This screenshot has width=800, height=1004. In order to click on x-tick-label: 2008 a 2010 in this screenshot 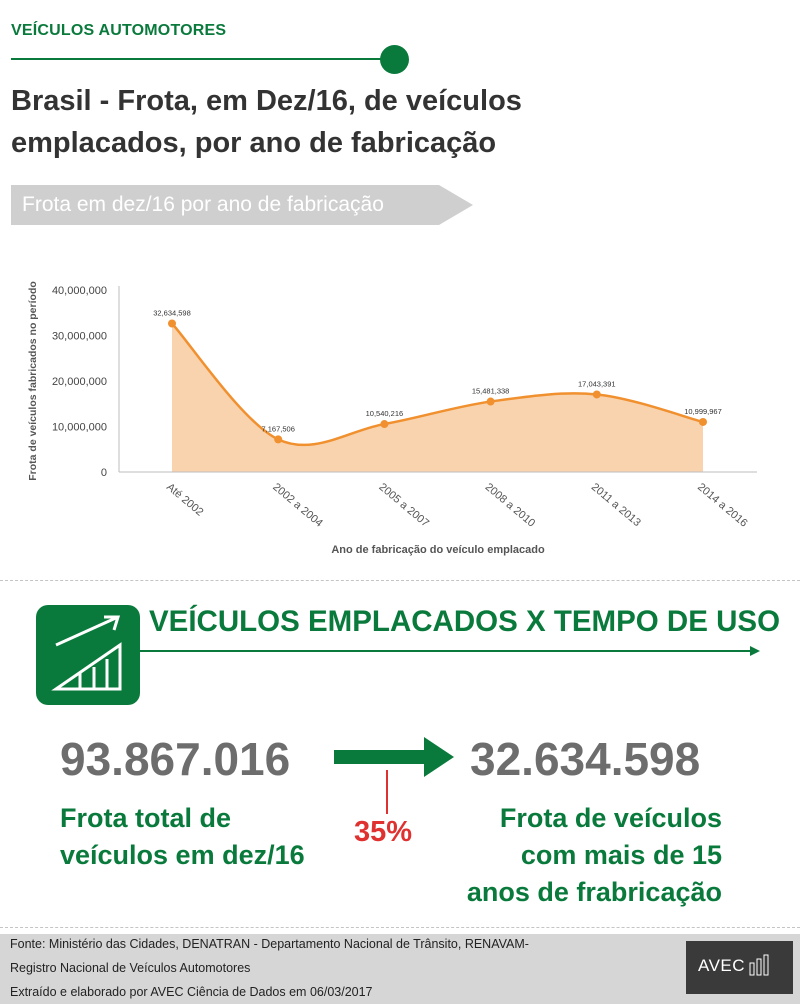, I will do `click(510, 505)`.